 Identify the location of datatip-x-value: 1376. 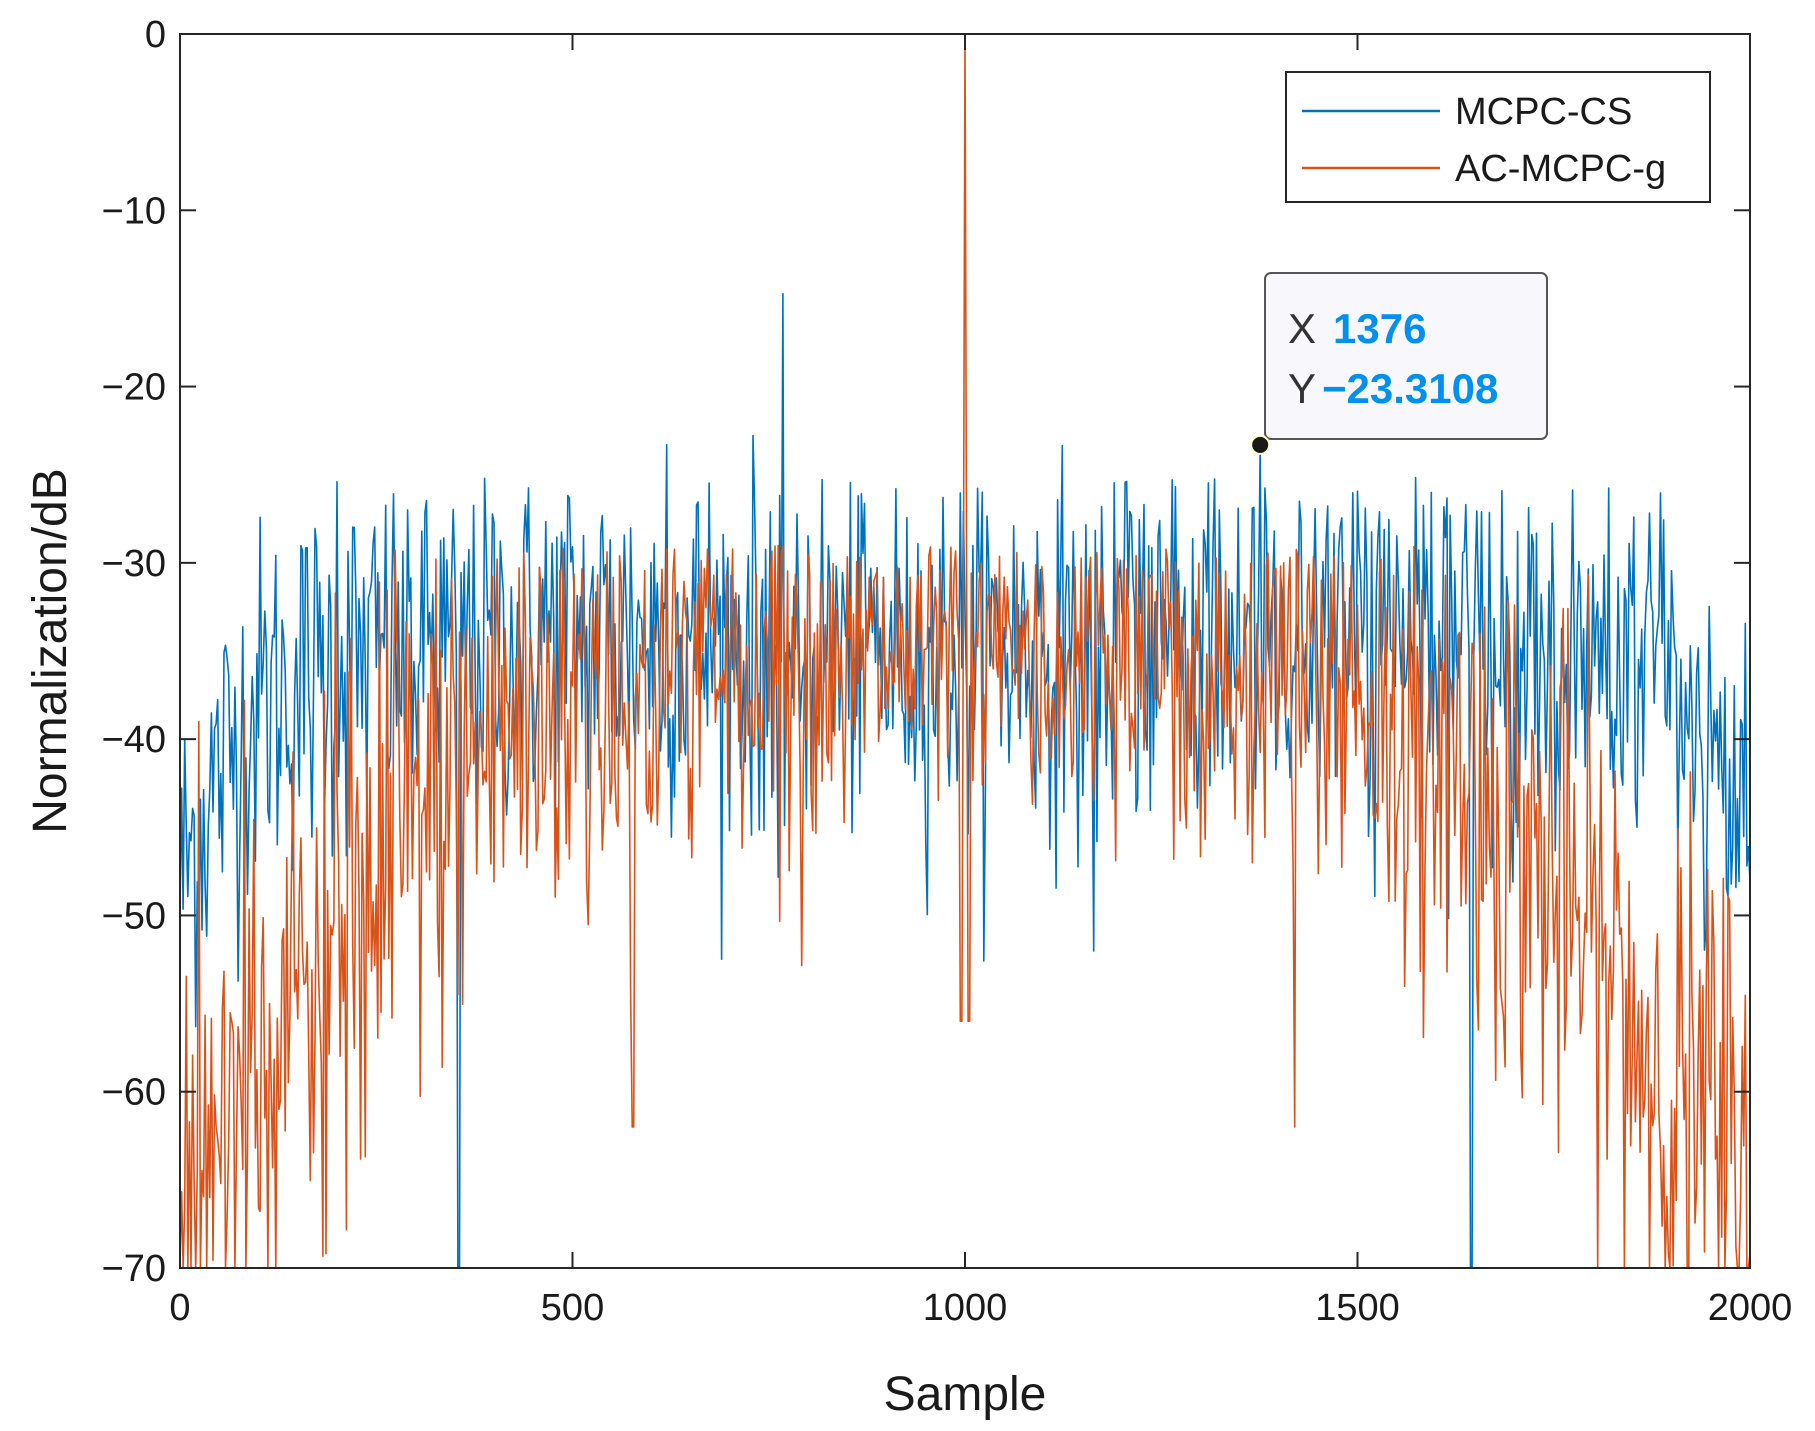
(1379, 328).